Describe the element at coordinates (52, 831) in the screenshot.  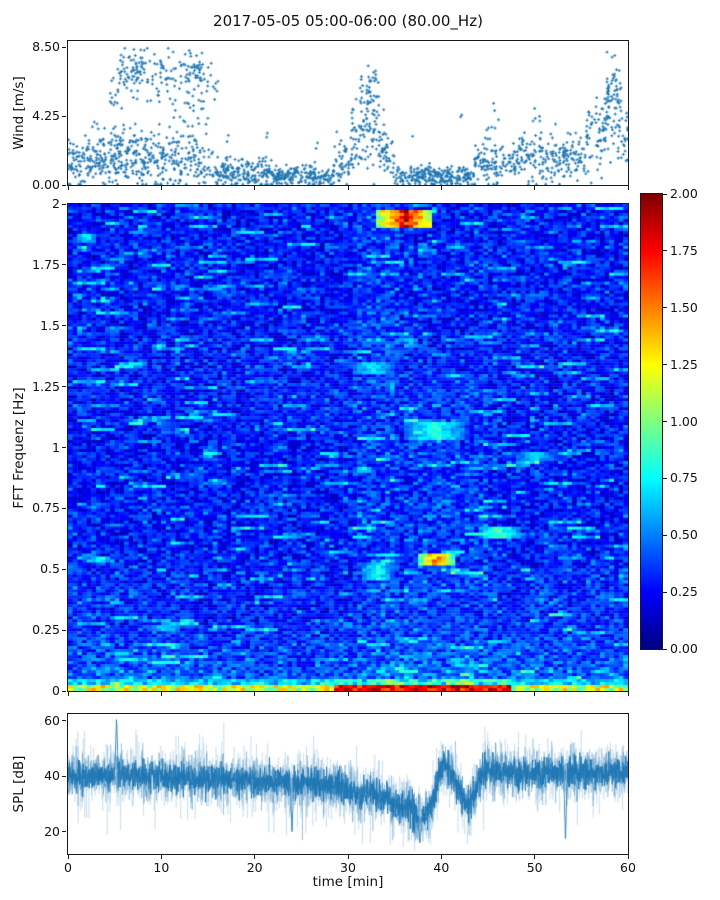
I see `spl-ytick-label: 20` at that location.